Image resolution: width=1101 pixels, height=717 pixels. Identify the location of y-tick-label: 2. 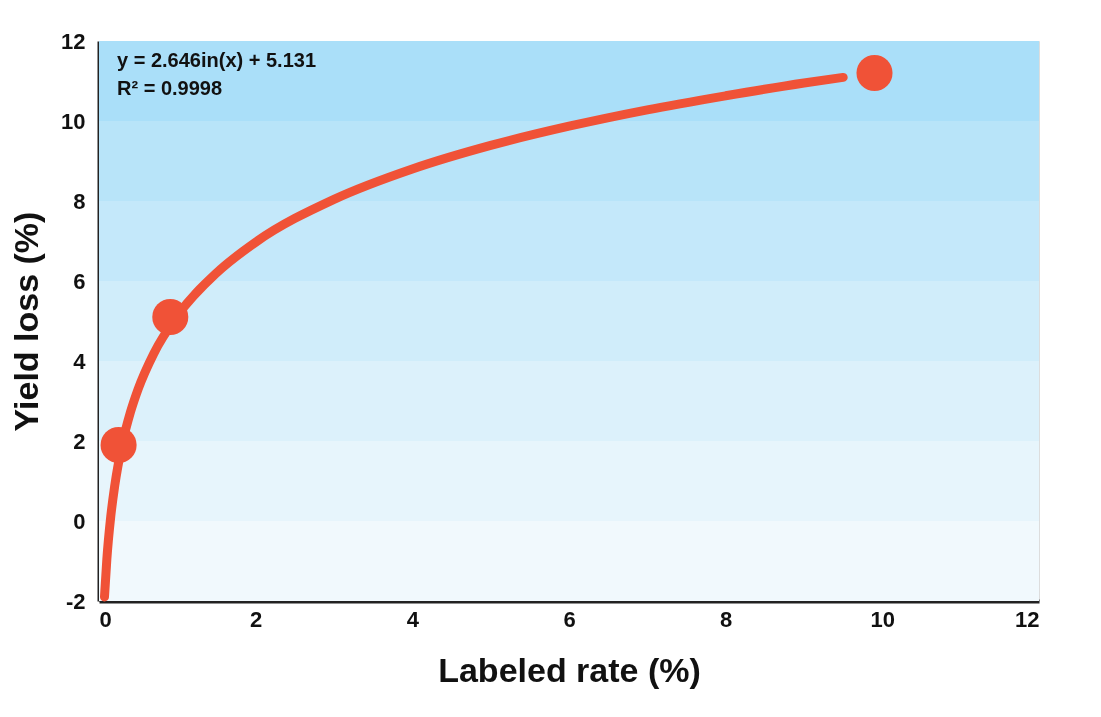
(79, 441).